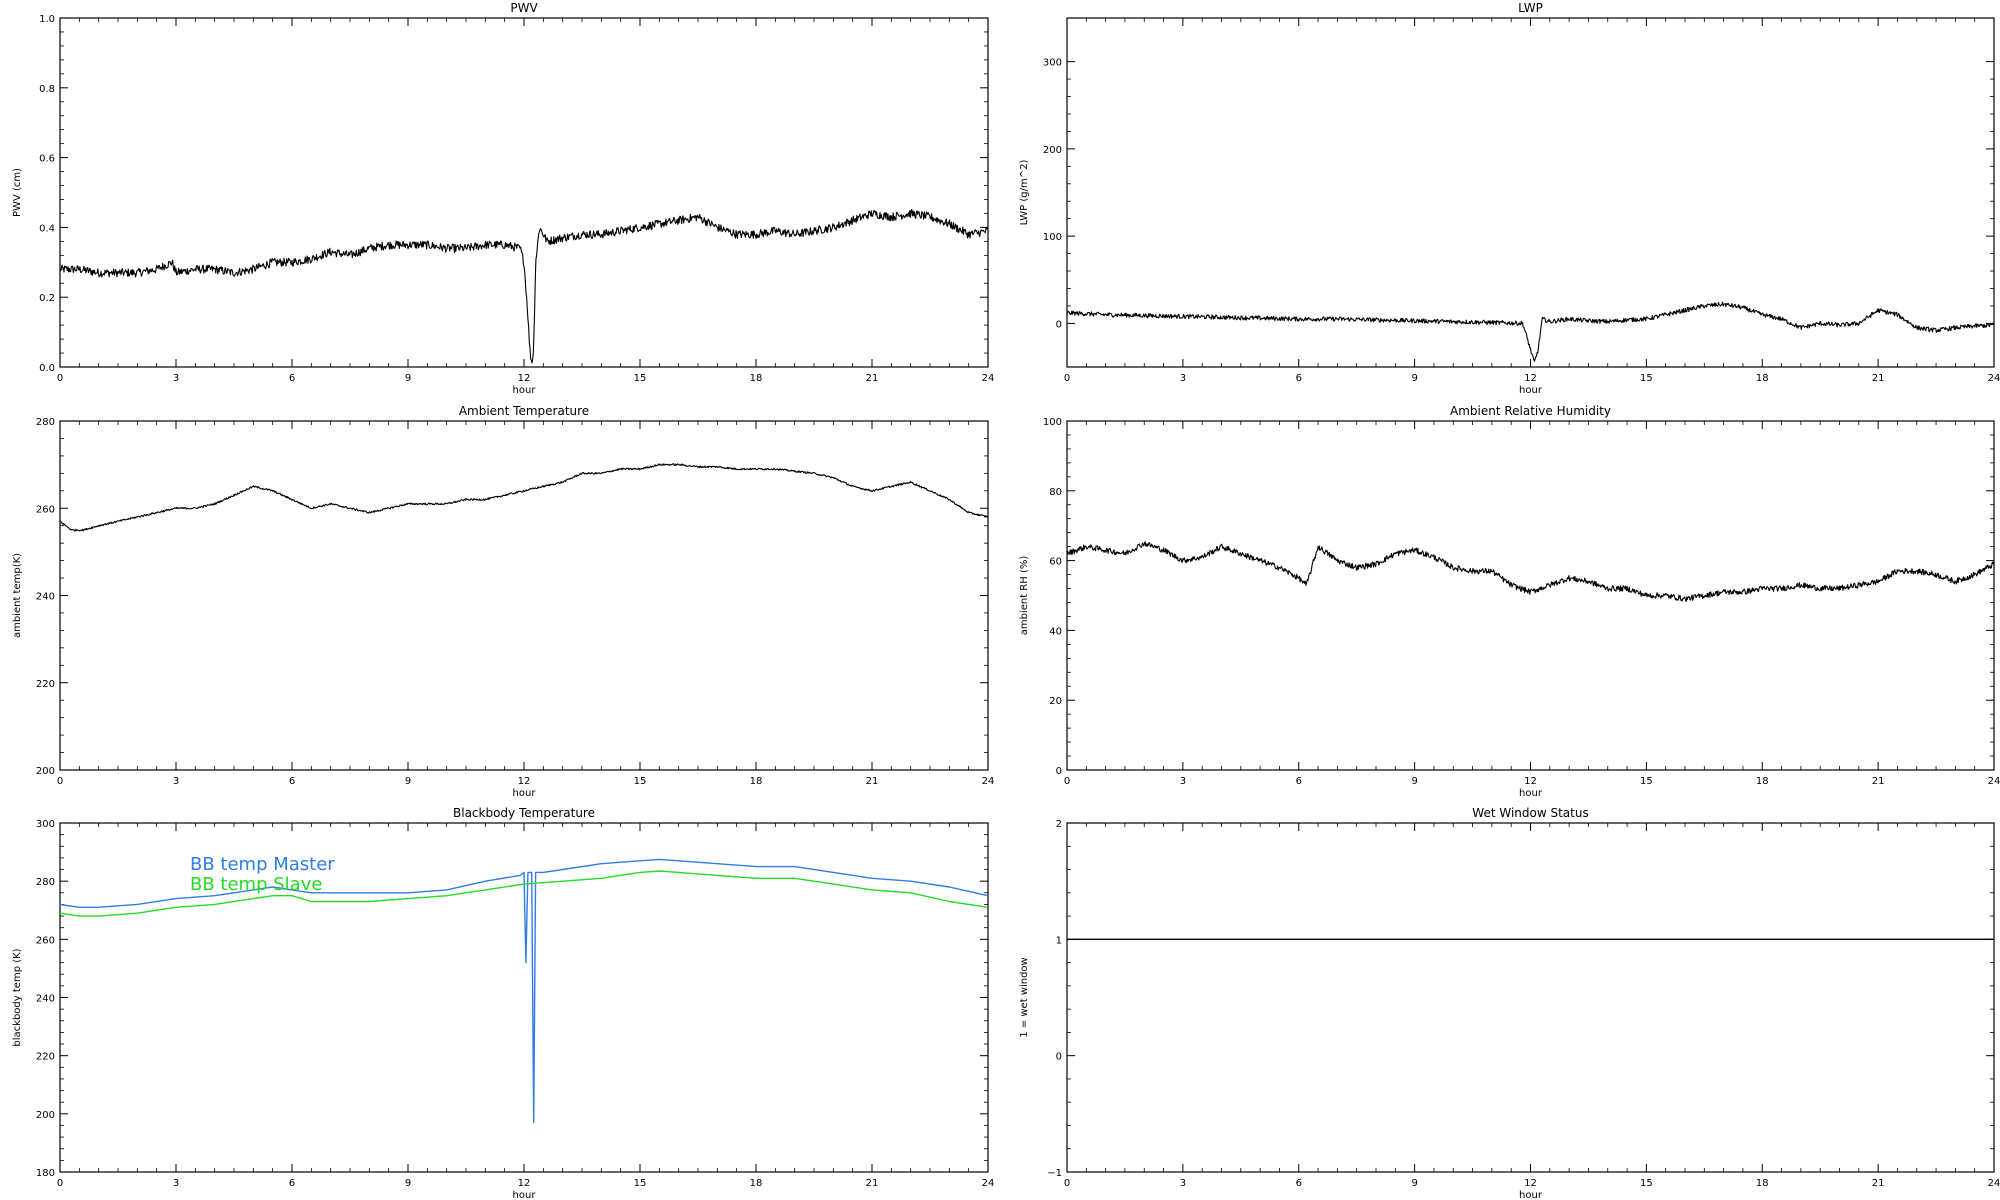 The width and height of the screenshot is (2000, 1200). What do you see at coordinates (17, 595) in the screenshot?
I see `y-axis-label: ambient temp(K)` at bounding box center [17, 595].